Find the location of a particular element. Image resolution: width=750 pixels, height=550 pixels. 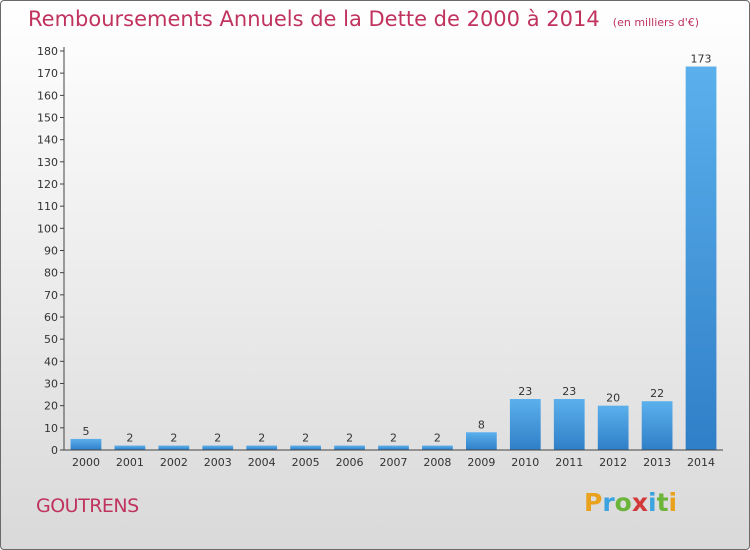

x-tick-label-2005: 2005 is located at coordinates (306, 462).